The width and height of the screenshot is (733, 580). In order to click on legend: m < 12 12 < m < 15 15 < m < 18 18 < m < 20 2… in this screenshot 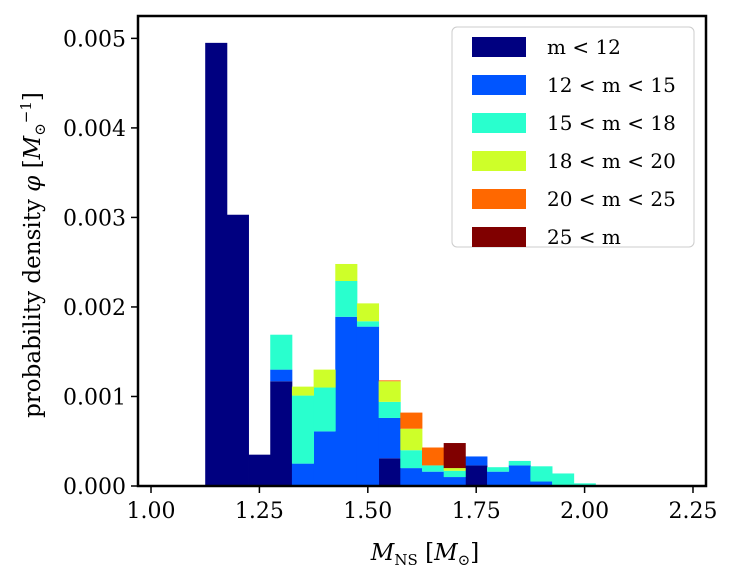, I will do `click(573, 137)`.